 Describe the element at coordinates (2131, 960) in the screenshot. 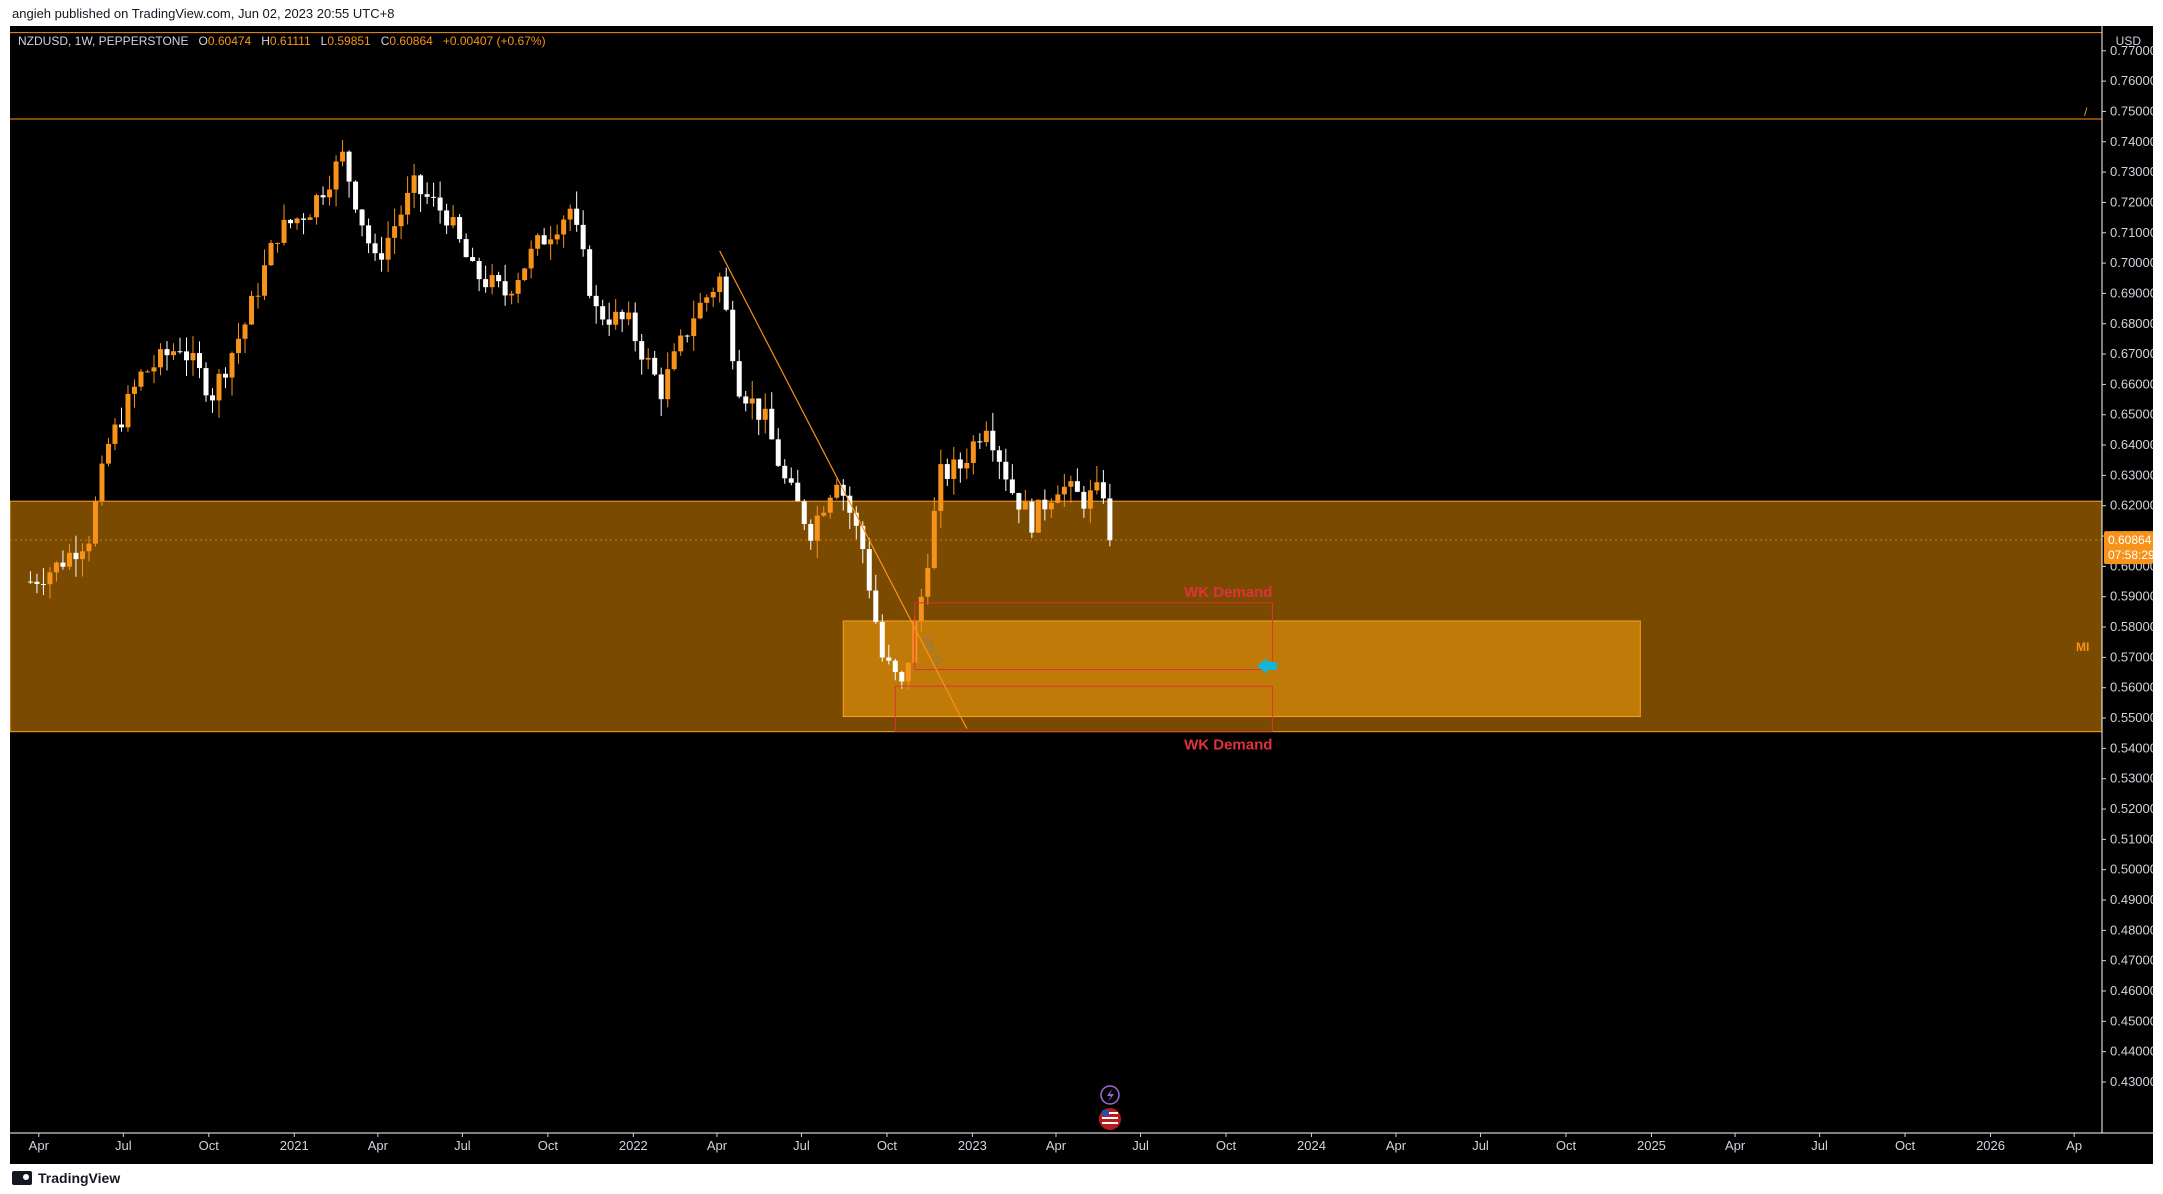

I see `price-tick-label: 0.47000` at that location.